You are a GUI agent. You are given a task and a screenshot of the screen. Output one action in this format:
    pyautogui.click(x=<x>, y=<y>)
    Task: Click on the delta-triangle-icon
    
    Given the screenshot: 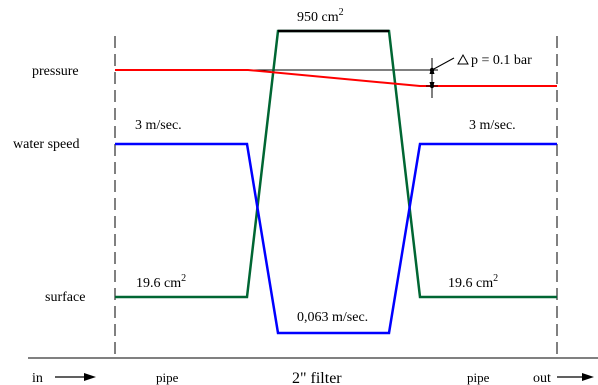 What is the action you would take?
    pyautogui.click(x=463, y=59)
    